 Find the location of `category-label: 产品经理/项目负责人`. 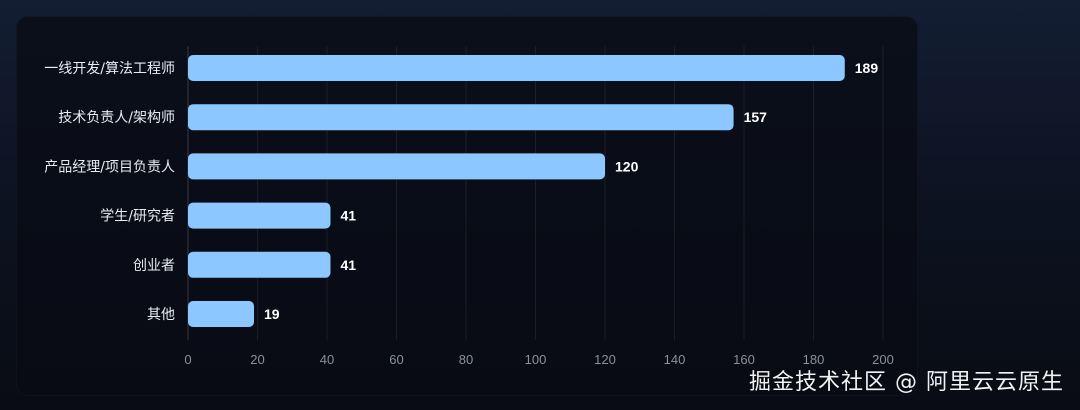

category-label: 产品经理/项目负责人 is located at coordinates (109, 167).